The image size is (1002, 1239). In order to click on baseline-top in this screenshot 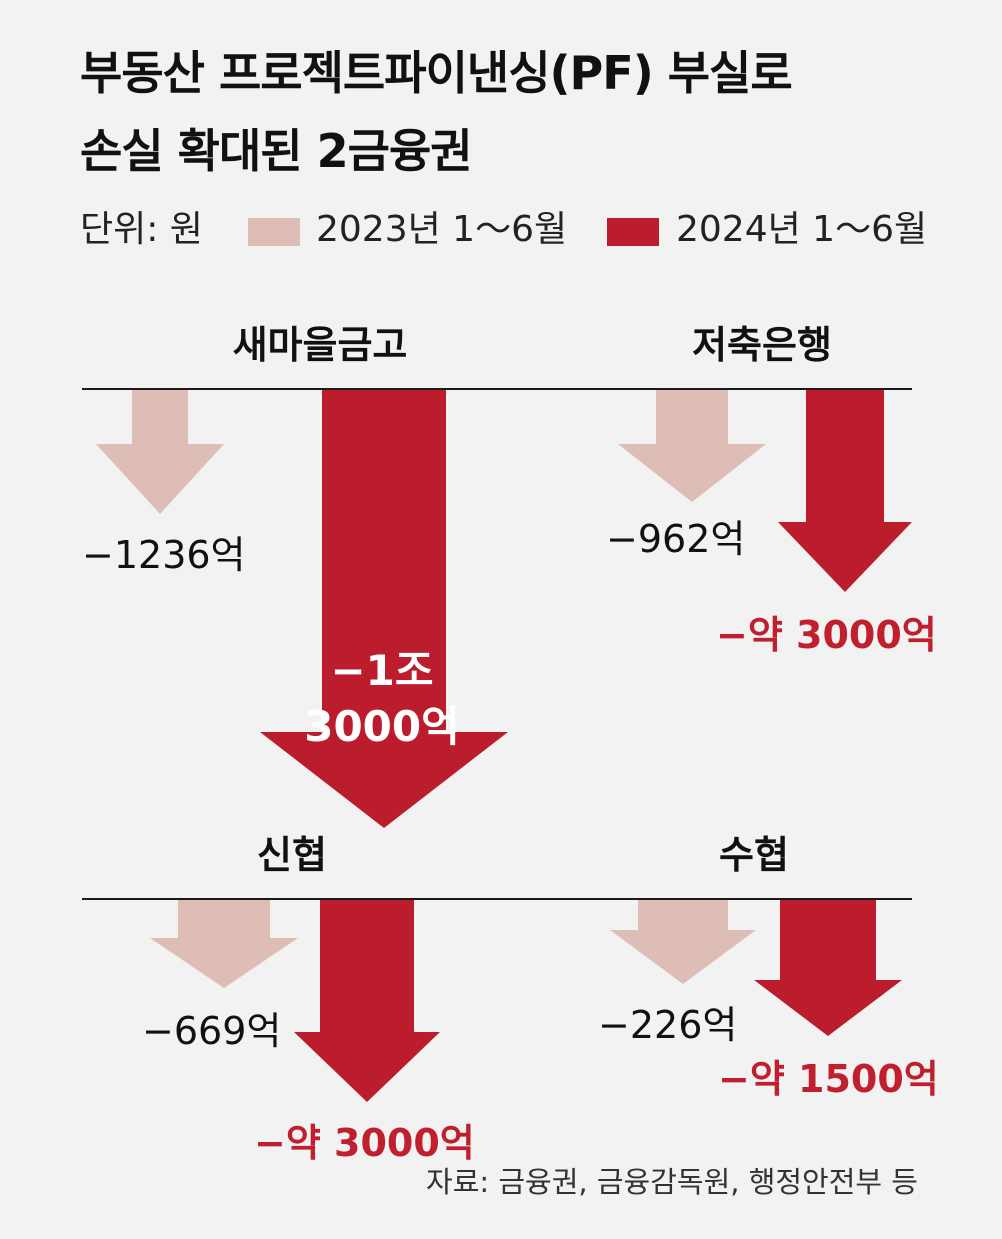, I will do `click(497, 389)`.